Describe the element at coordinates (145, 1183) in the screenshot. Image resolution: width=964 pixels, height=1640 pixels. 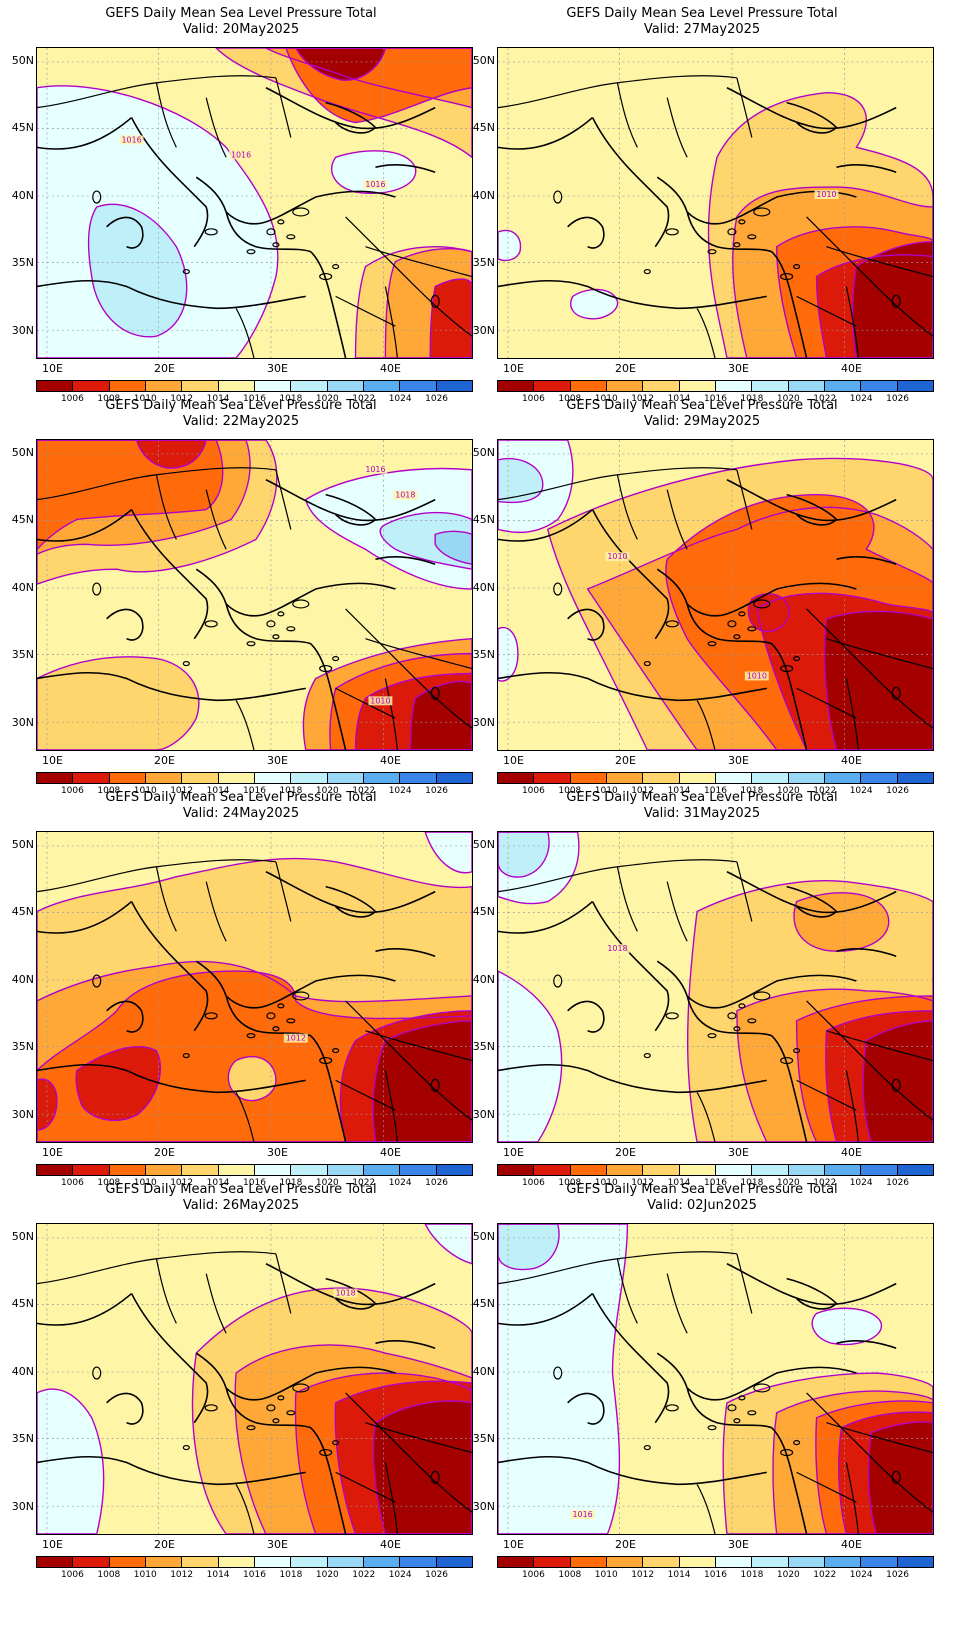
I see `colorbar-label: 1010` at that location.